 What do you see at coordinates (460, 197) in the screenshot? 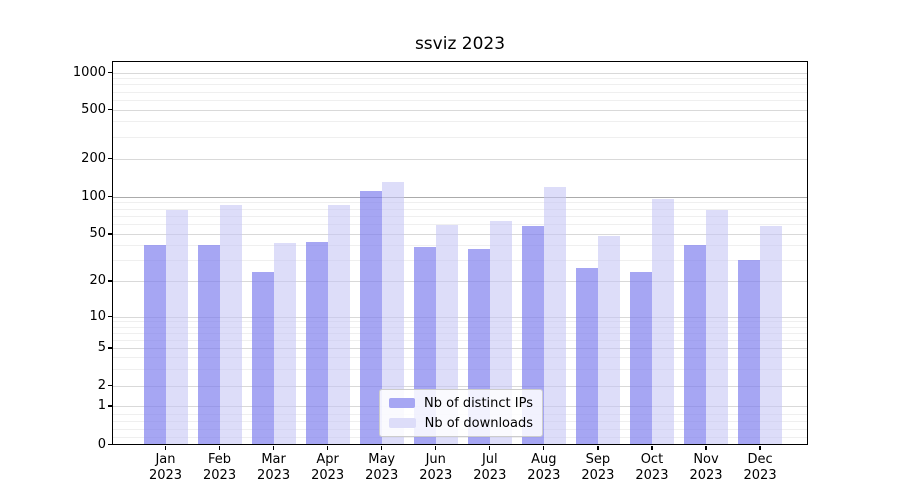
I see `gridline-emphasis` at bounding box center [460, 197].